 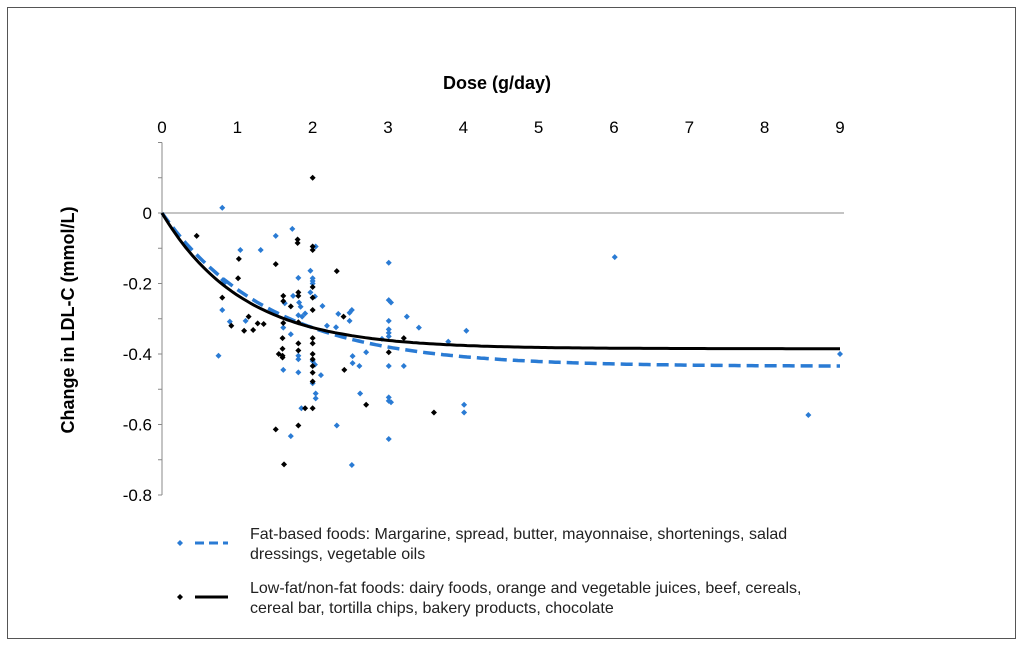 What do you see at coordinates (137, 495) in the screenshot?
I see `y-tick-label: -0.8` at bounding box center [137, 495].